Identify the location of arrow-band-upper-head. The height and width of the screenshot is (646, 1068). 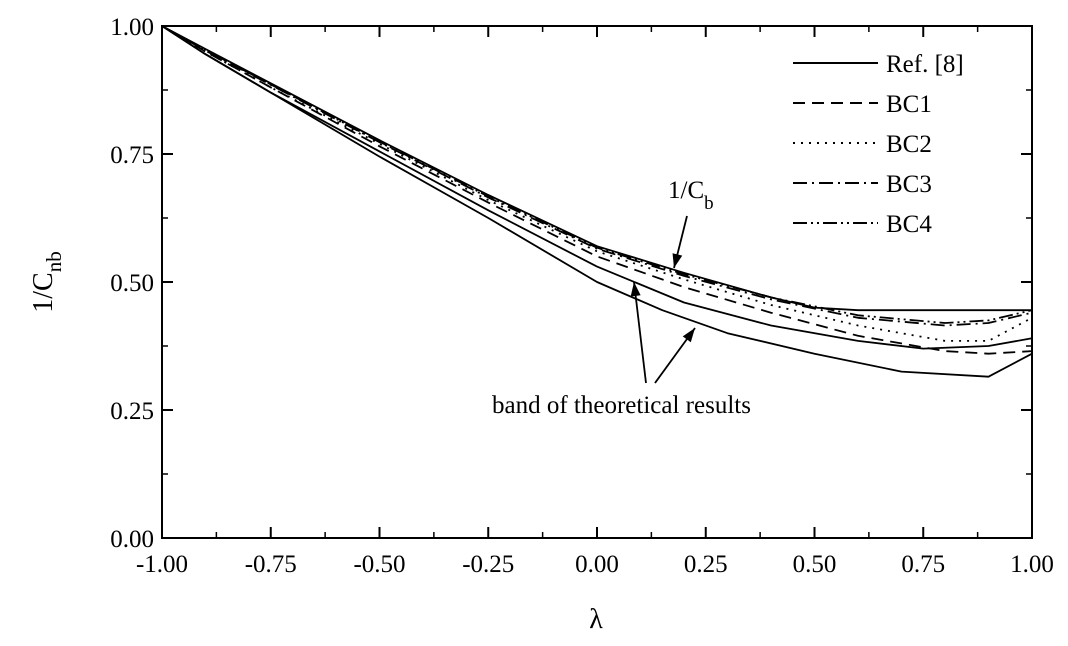
(635, 289).